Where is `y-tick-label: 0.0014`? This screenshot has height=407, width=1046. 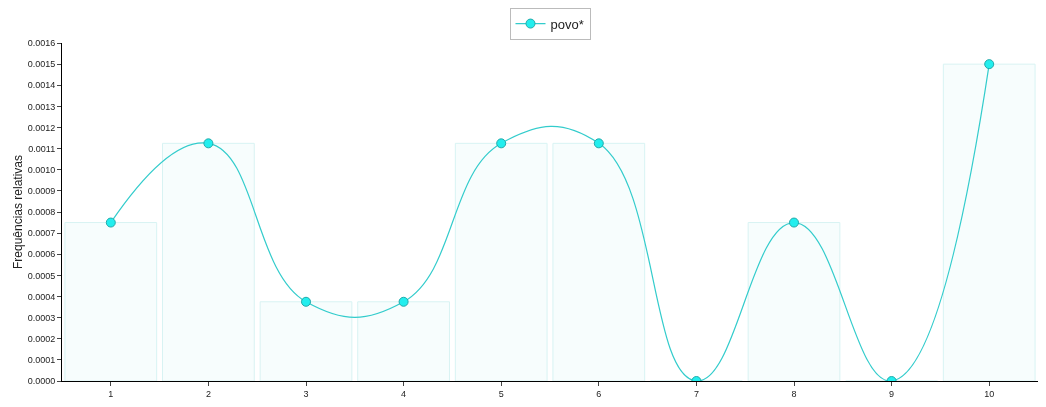
y-tick-label: 0.0014 is located at coordinates (41, 85).